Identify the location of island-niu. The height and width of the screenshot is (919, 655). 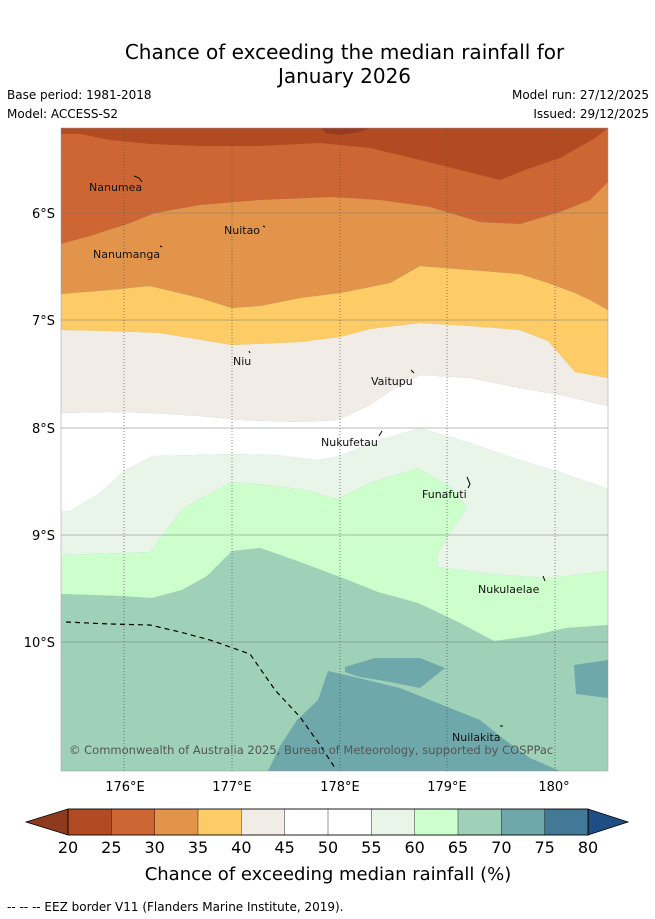
(249, 352).